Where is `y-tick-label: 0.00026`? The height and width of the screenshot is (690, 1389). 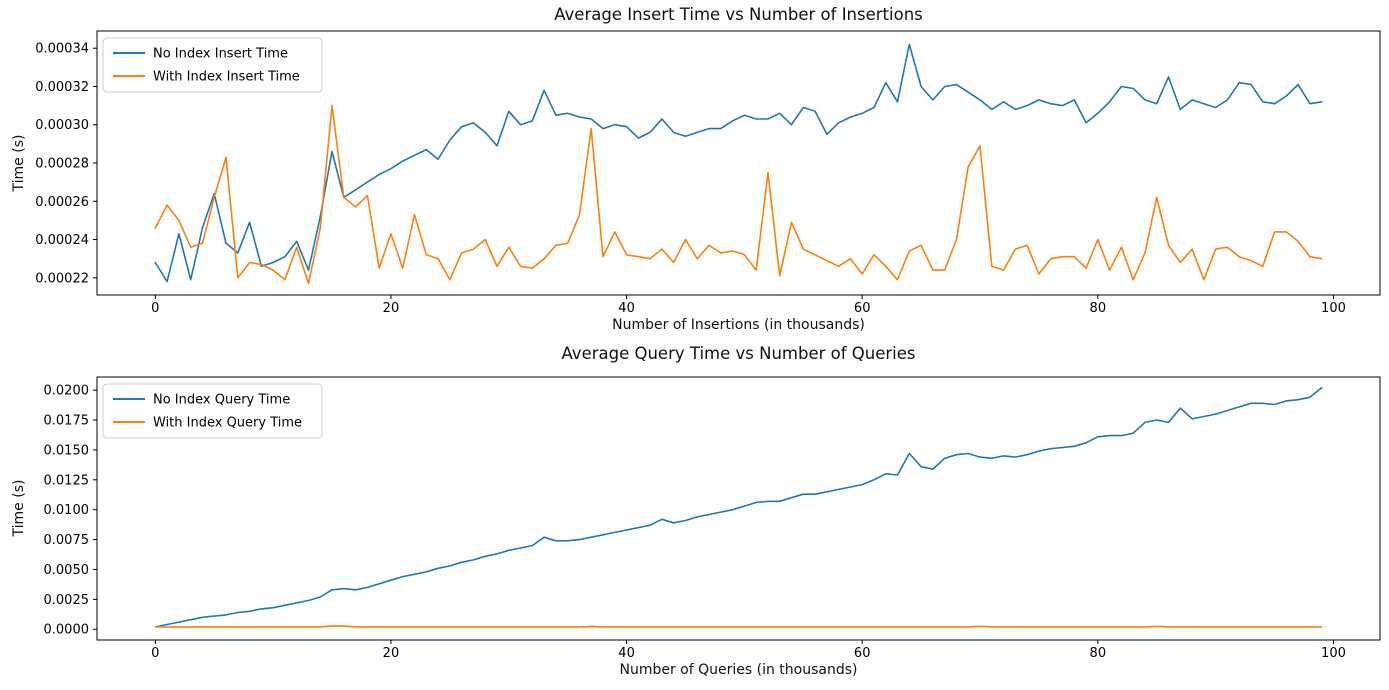 y-tick-label: 0.00026 is located at coordinates (62, 202).